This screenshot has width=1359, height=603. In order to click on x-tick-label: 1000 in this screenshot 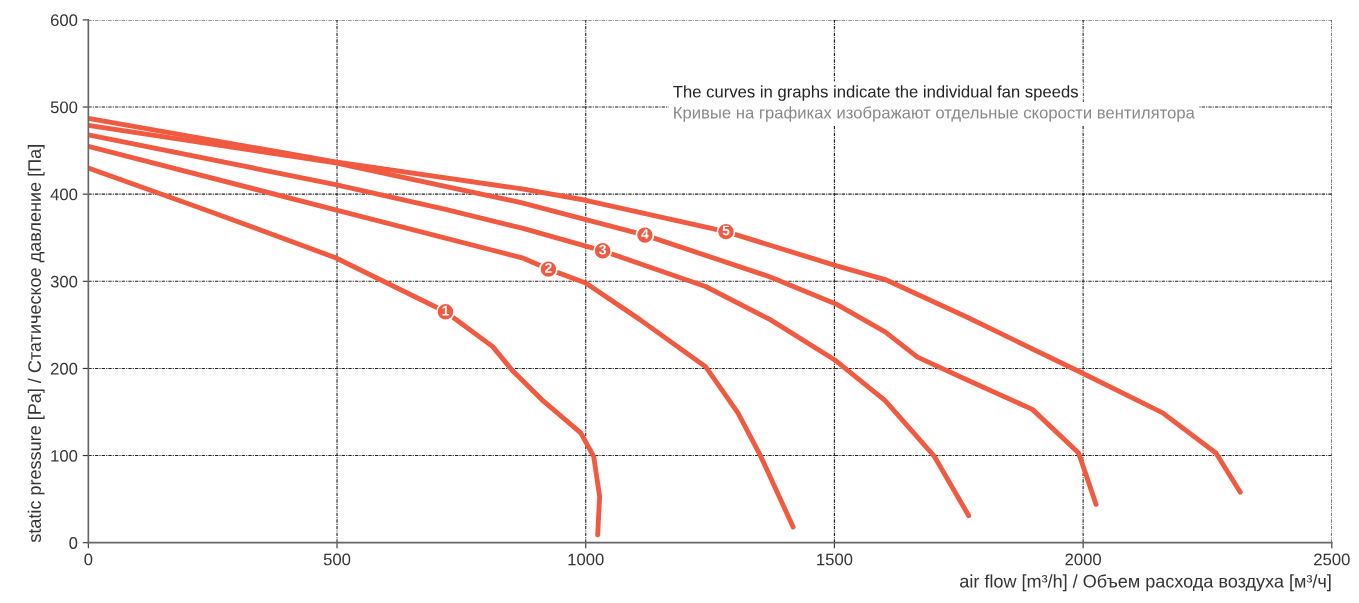, I will do `click(586, 559)`.